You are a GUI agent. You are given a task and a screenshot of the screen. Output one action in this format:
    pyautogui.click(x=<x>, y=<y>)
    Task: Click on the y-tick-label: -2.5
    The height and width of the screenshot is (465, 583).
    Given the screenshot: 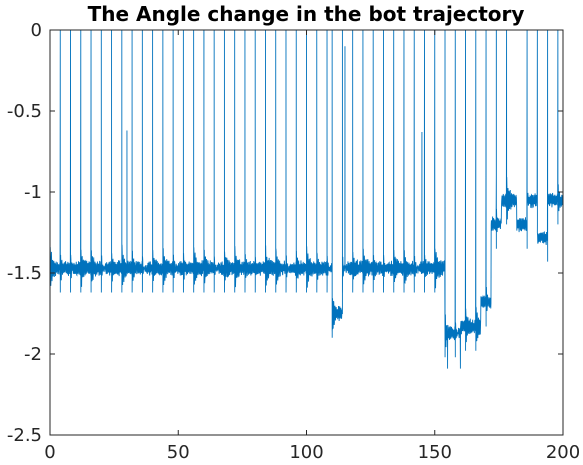 What is the action you would take?
    pyautogui.click(x=24, y=435)
    